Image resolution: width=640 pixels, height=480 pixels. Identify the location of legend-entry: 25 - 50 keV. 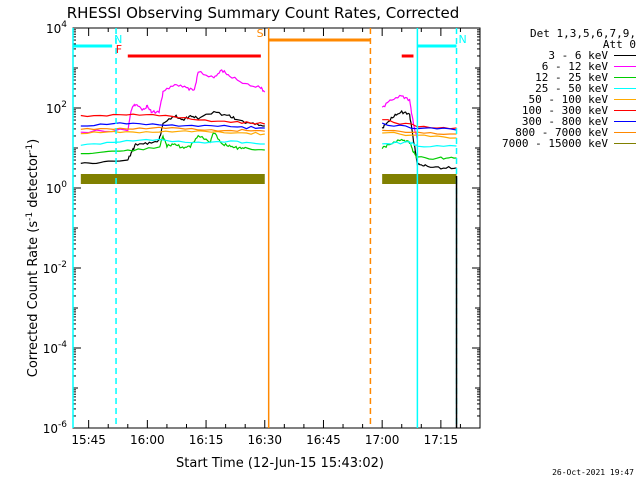
(557, 88).